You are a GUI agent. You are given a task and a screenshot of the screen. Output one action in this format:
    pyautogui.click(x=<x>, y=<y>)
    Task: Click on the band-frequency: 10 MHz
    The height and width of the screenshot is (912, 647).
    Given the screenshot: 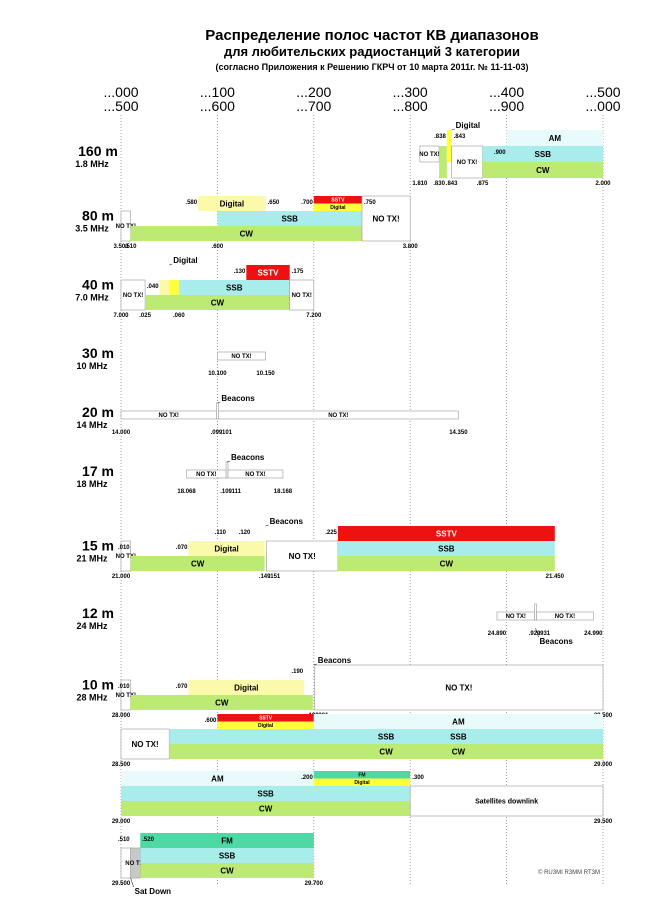 What is the action you would take?
    pyautogui.click(x=92, y=366)
    